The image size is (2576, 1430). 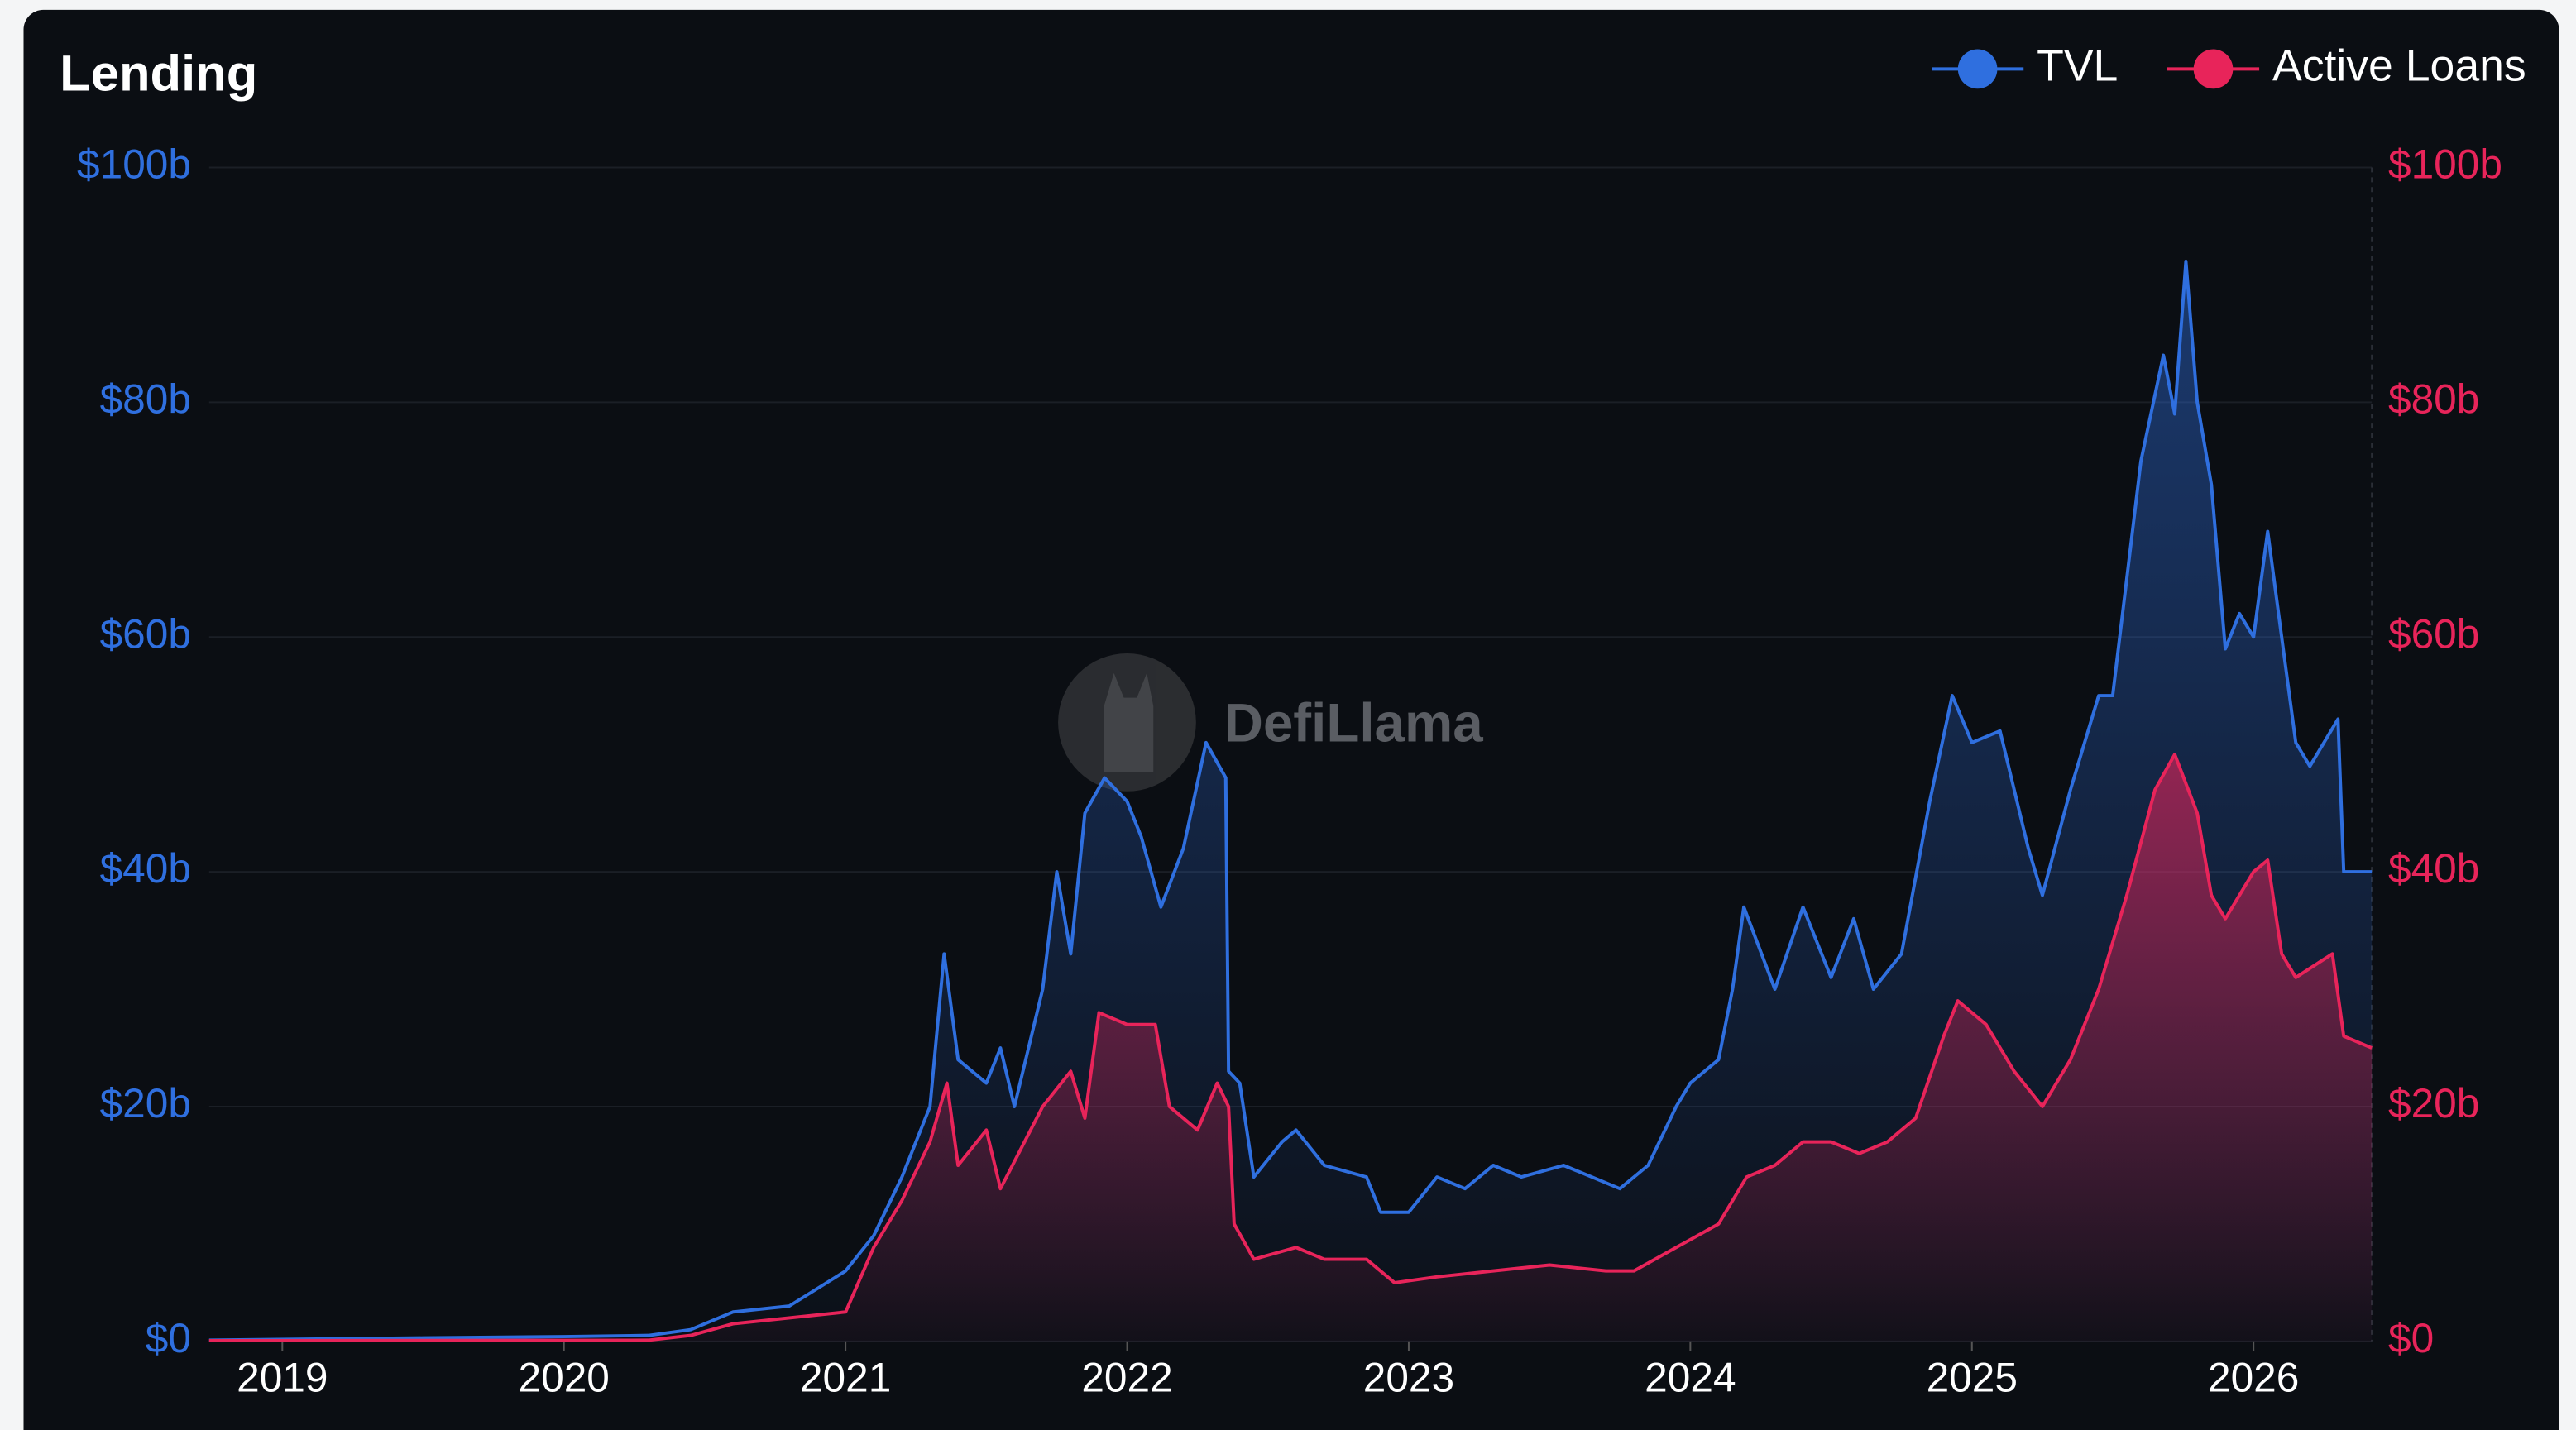 I want to click on y-tick-label: $20b, so click(x=145, y=1103).